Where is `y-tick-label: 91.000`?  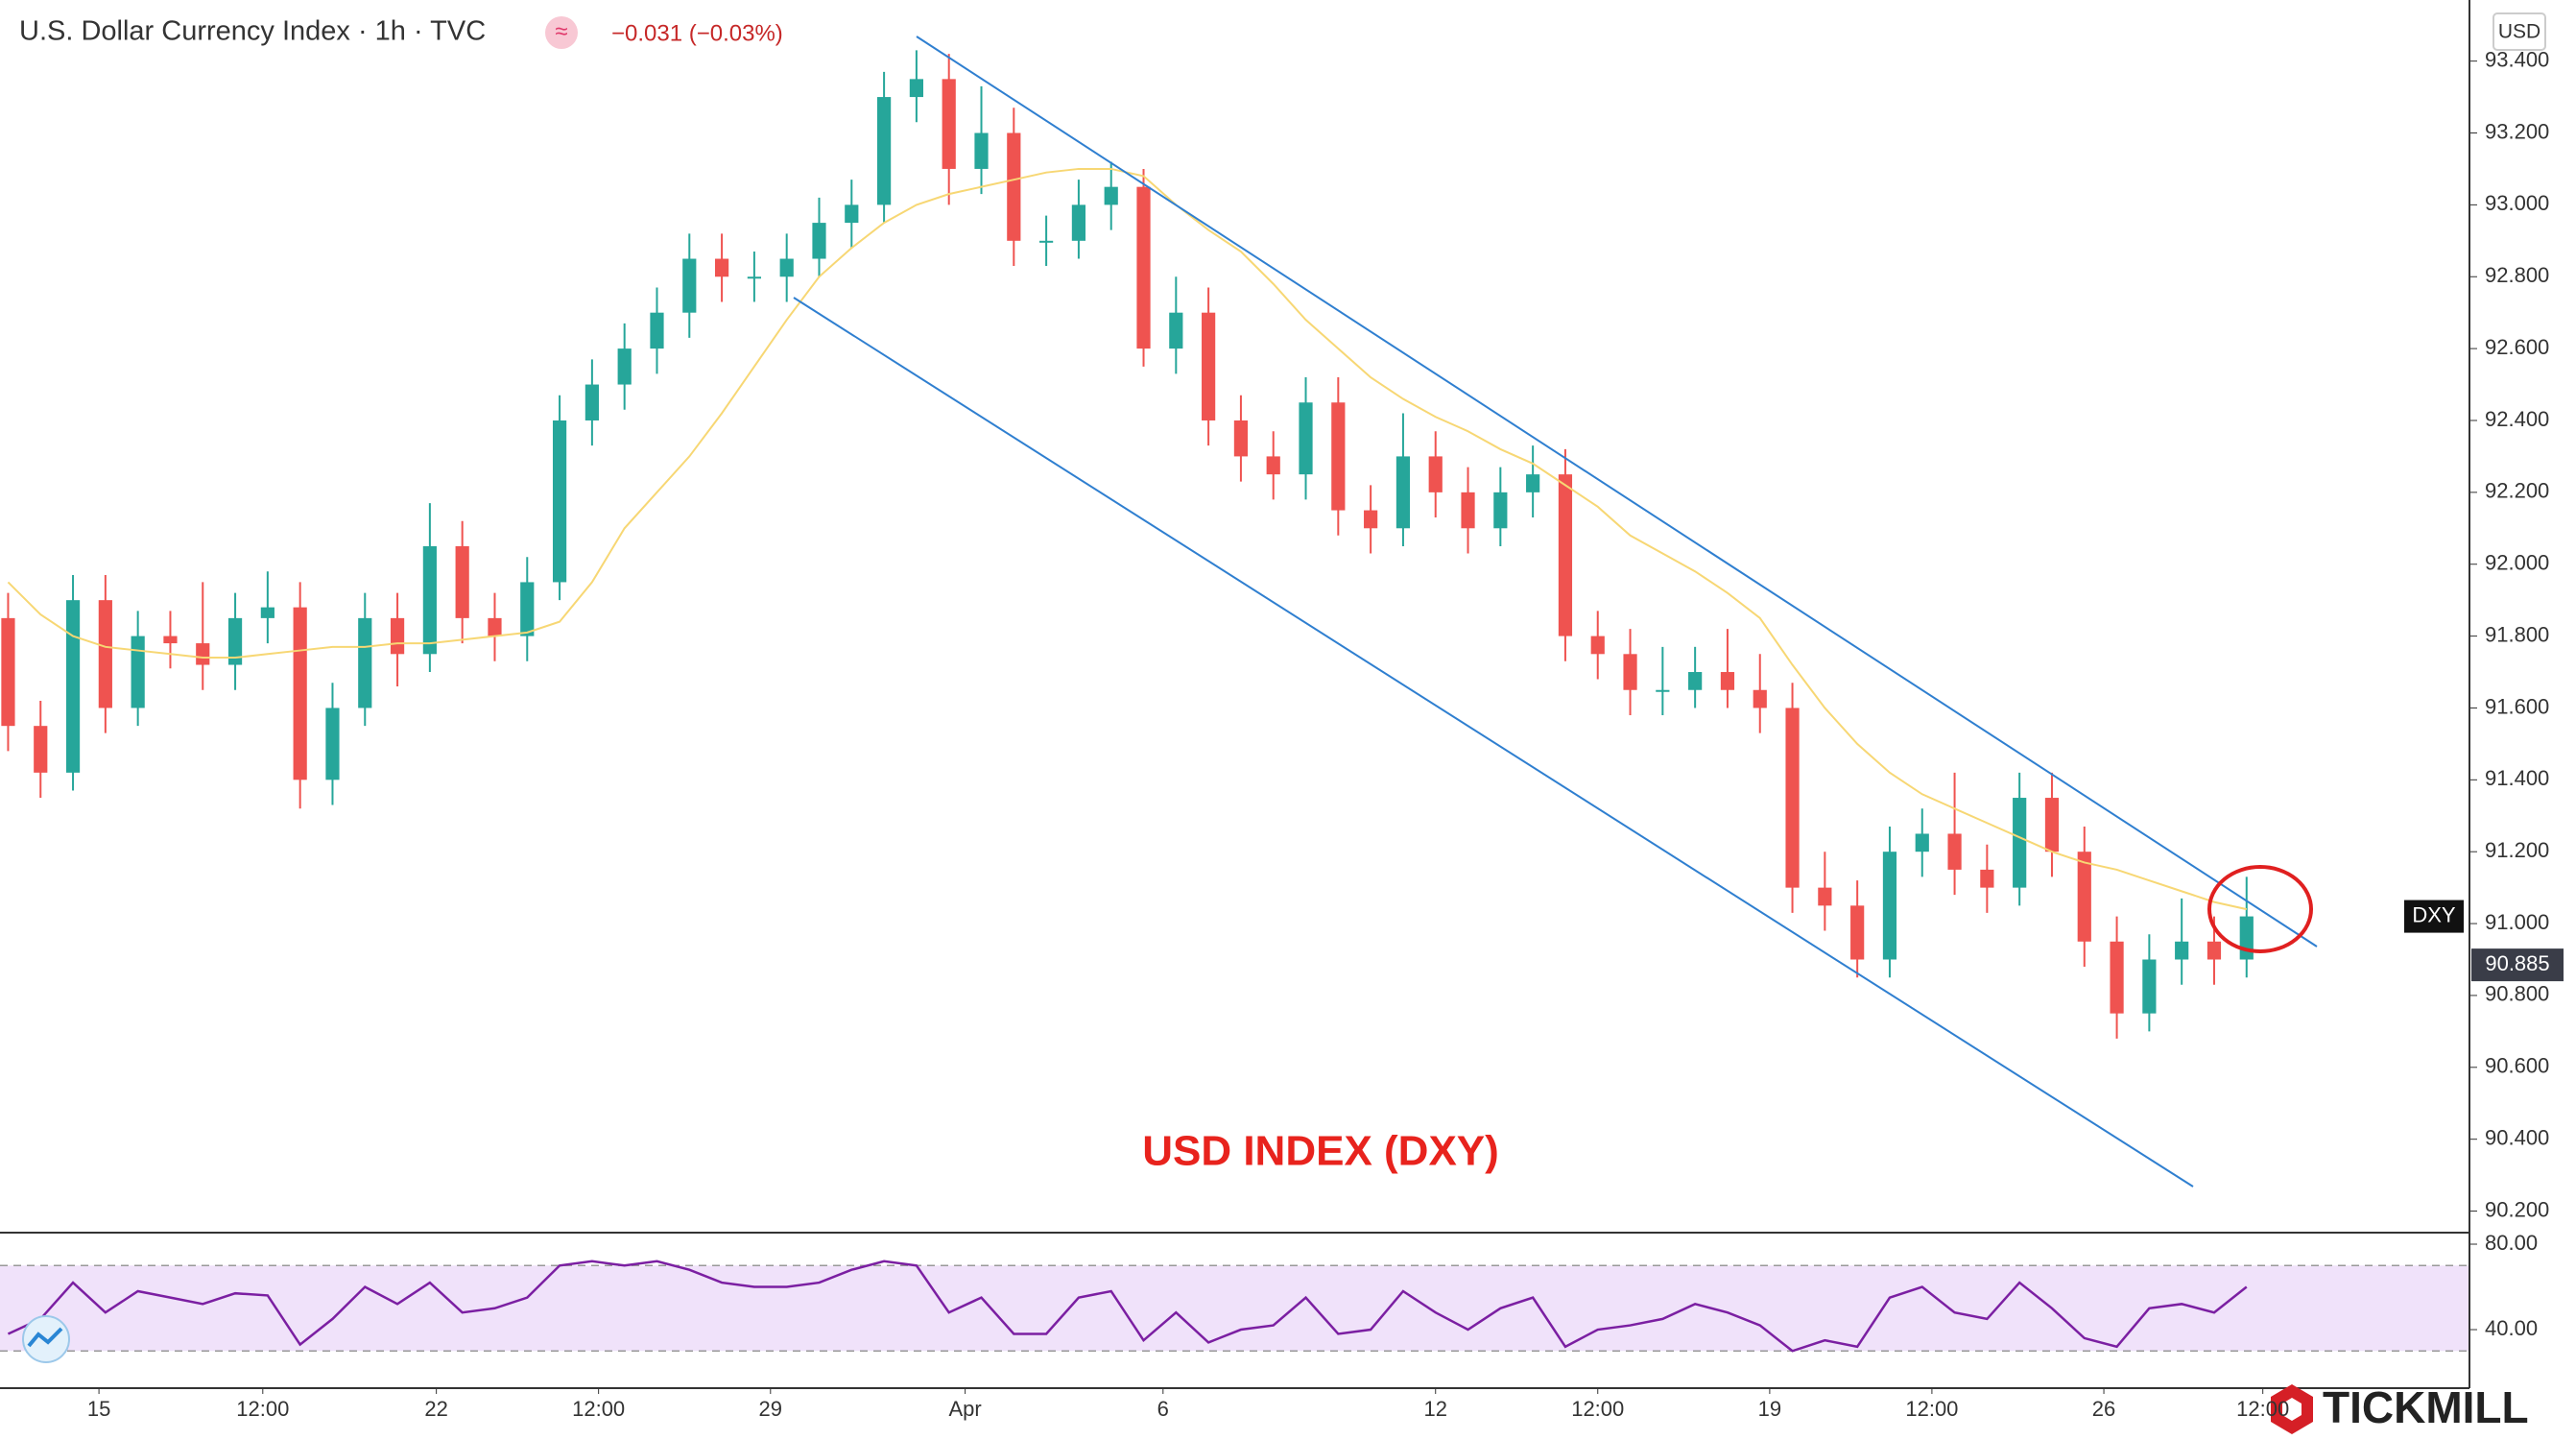 y-tick-label: 91.000 is located at coordinates (2517, 922).